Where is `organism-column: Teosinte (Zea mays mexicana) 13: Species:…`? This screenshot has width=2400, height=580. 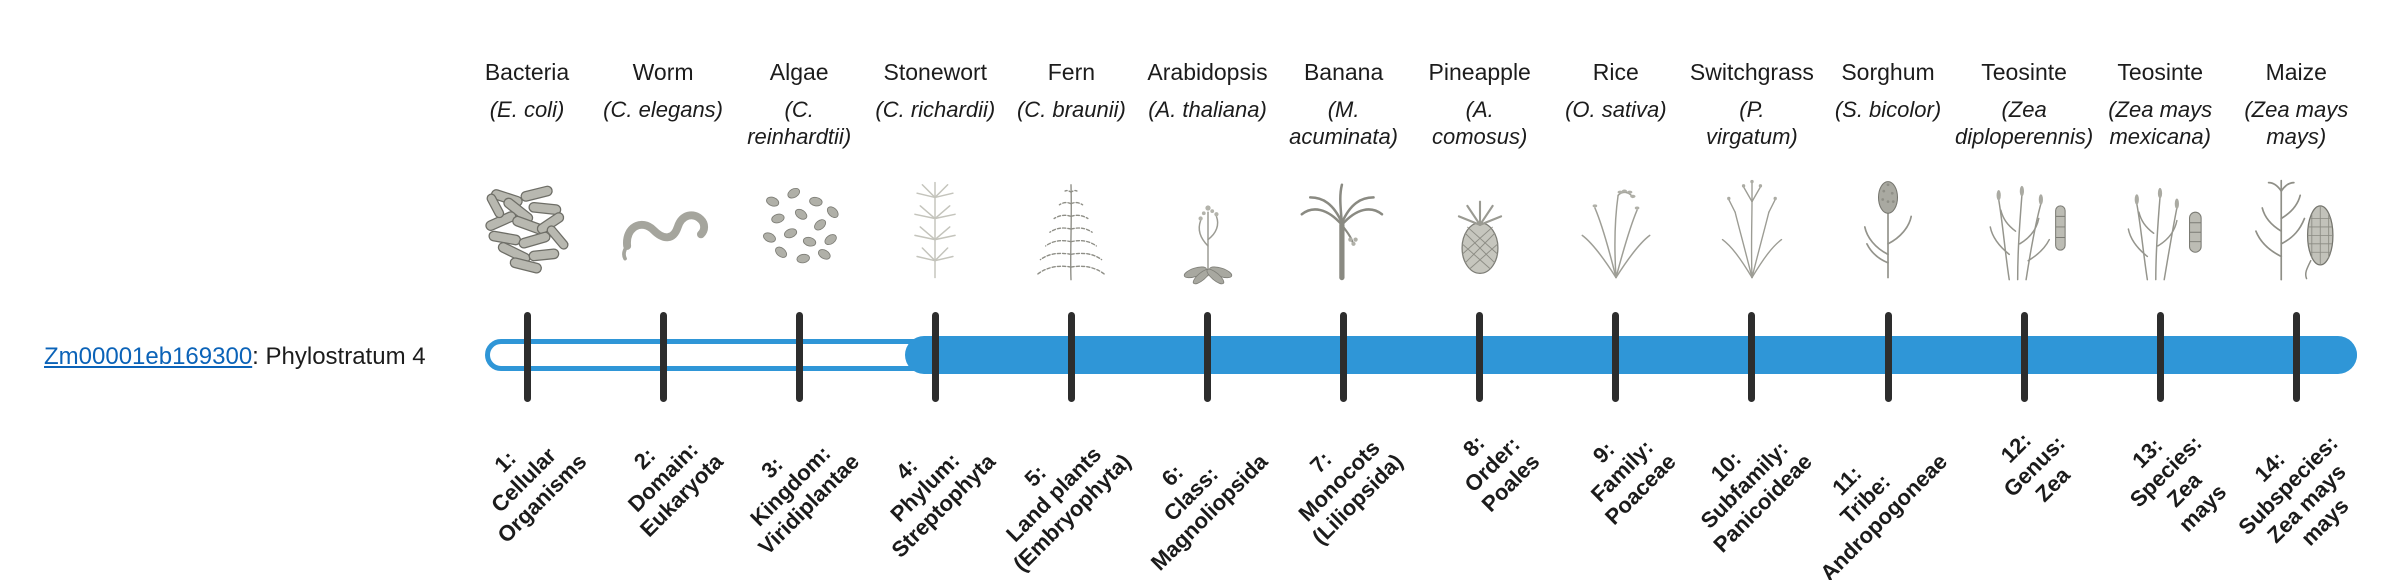
organism-column: Teosinte (Zea mays mexicana) 13: Species:… is located at coordinates (2160, 290).